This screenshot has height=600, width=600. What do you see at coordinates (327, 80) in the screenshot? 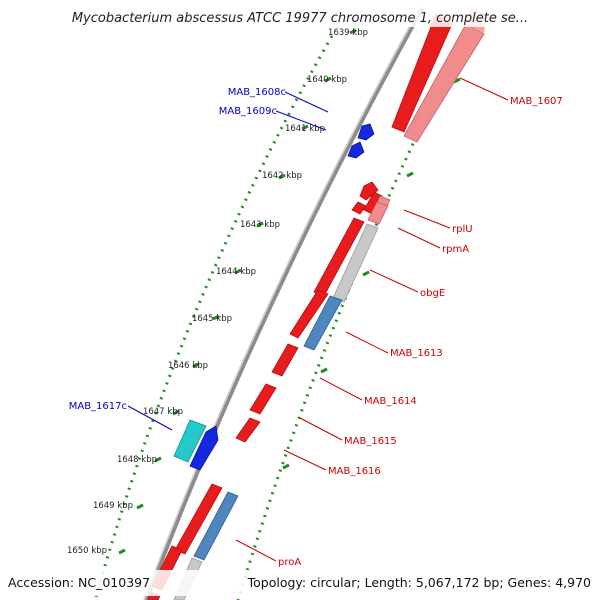
I see `ruler-label: 1640 kbp` at bounding box center [327, 80].